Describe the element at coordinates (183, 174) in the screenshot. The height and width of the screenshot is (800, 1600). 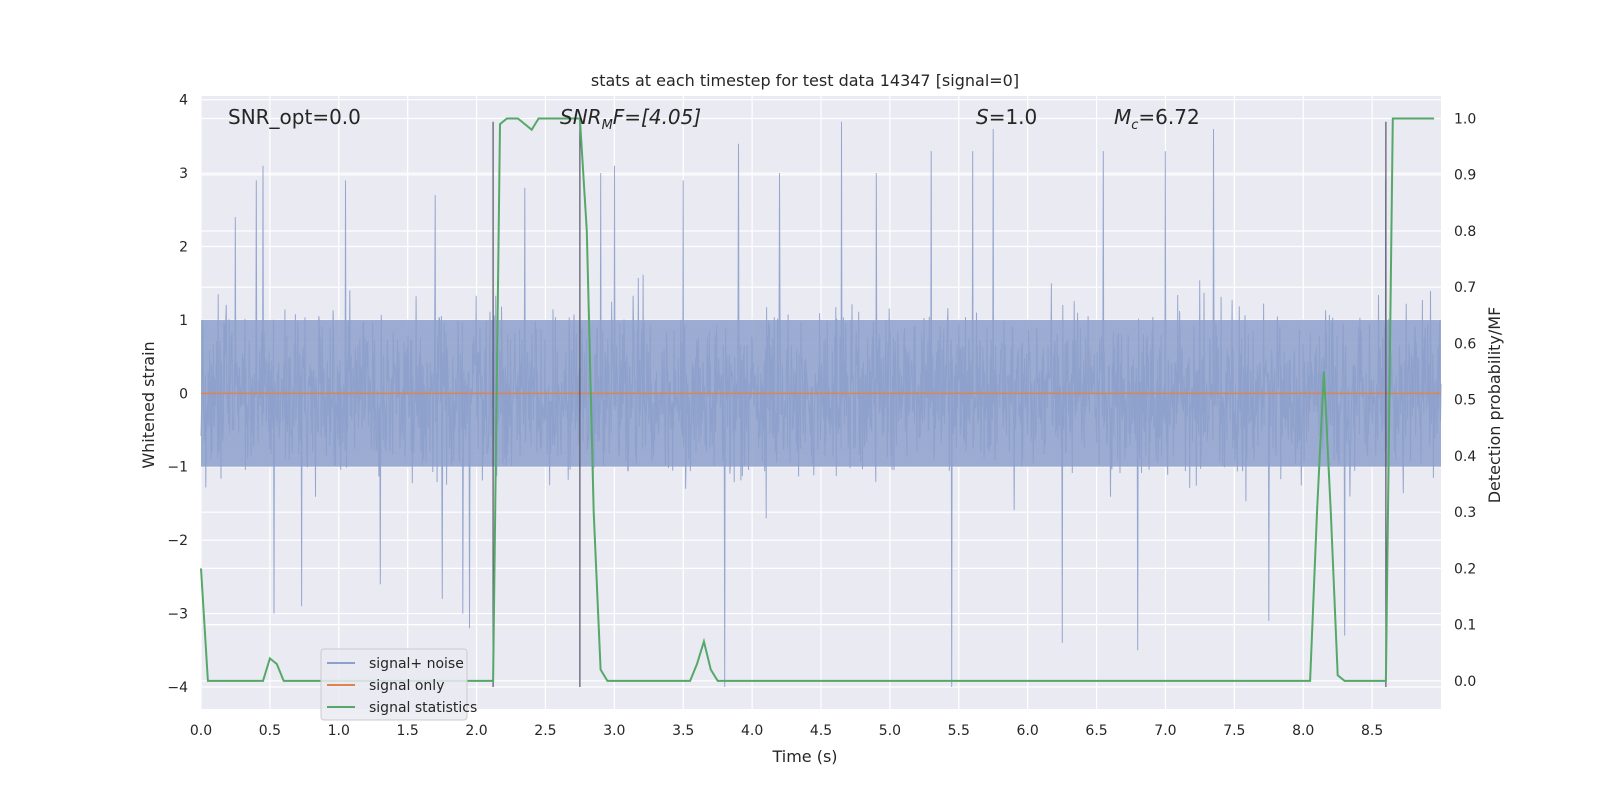
I see `y-tick-label: 3` at that location.